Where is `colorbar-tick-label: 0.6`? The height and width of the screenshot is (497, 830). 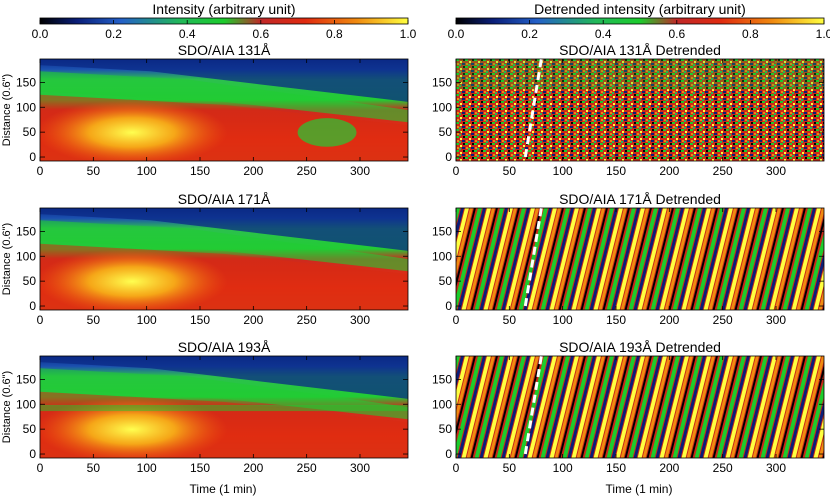
colorbar-tick-label: 0.6 is located at coordinates (676, 34).